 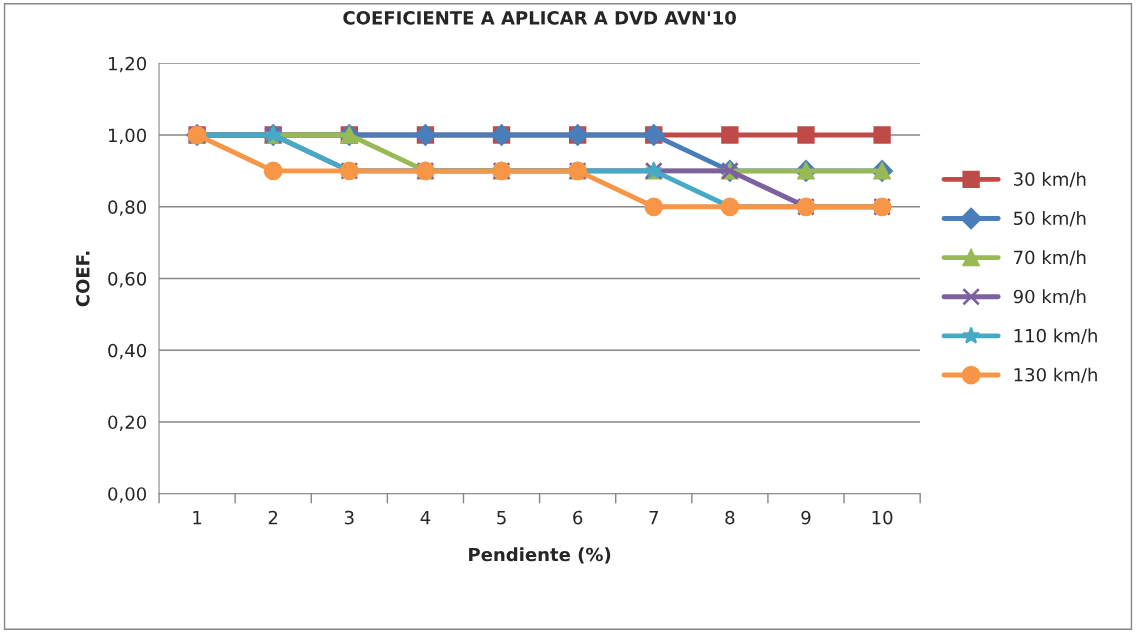 What do you see at coordinates (127, 423) in the screenshot?
I see `y-tick-label: 0,20` at bounding box center [127, 423].